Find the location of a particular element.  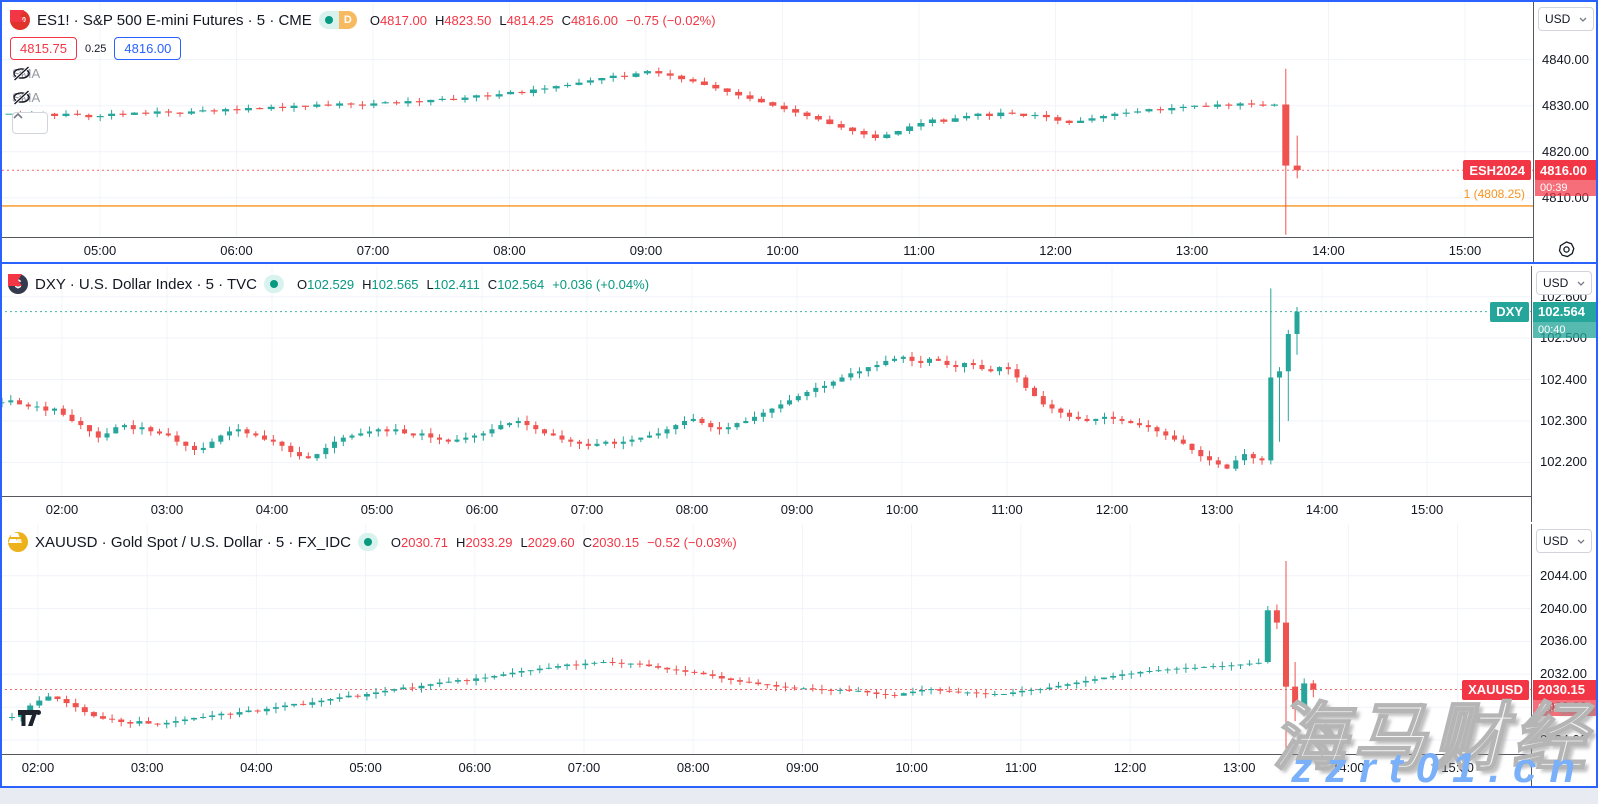

es-symbol-title: ES1! · S&P 500 E-mini Futures · 5 · CME is located at coordinates (174, 20).